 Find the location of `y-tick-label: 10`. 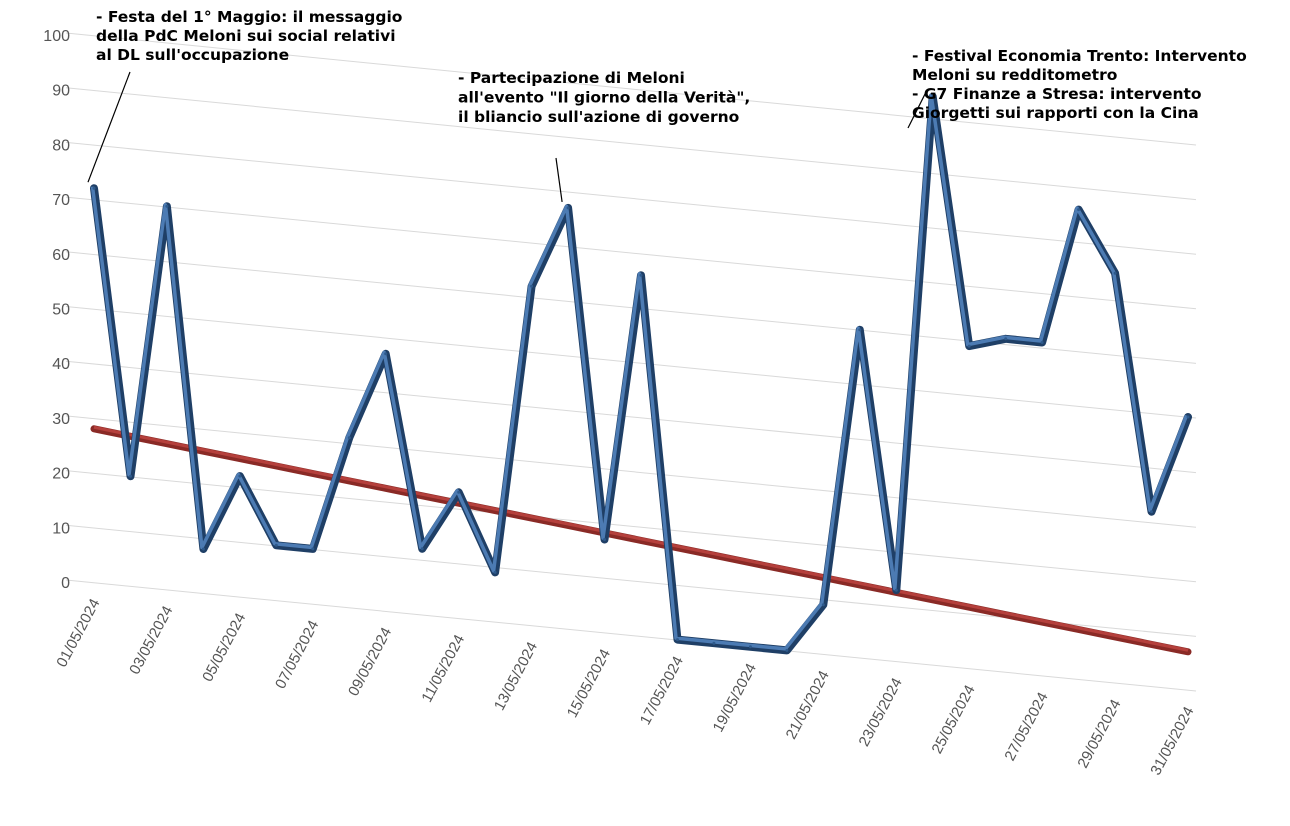

y-tick-label: 10 is located at coordinates (61, 528).